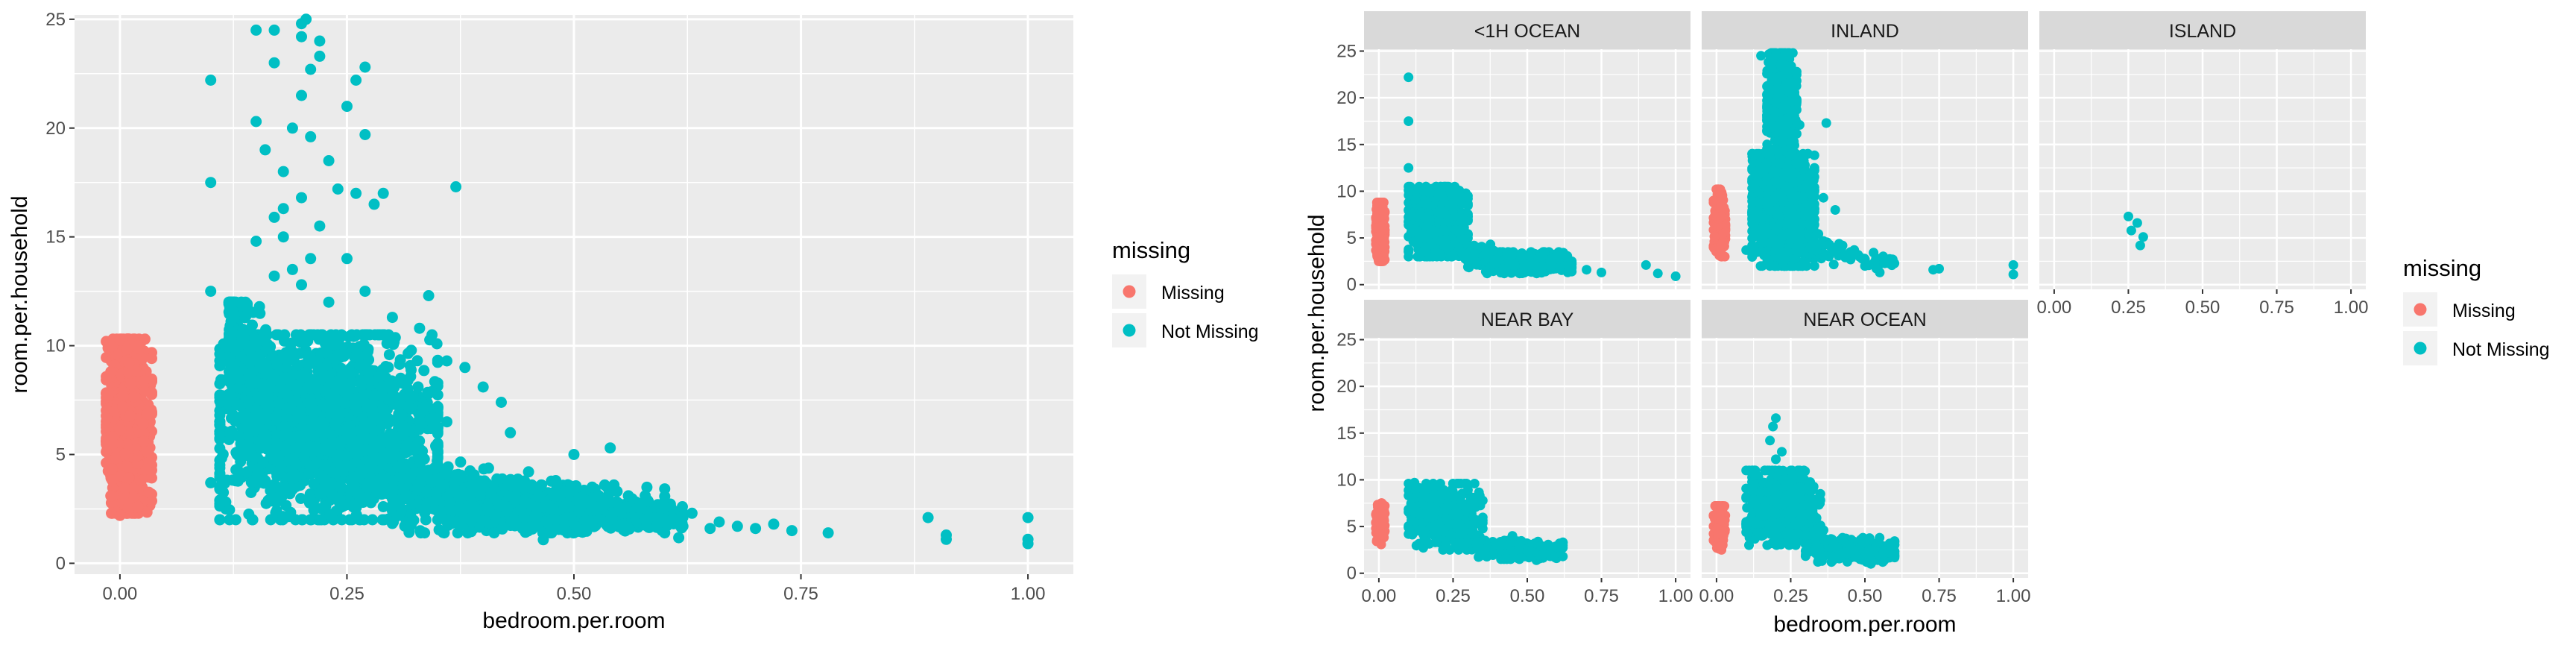  What do you see at coordinates (56, 20) in the screenshot?
I see `left-y-tick-label: 25` at bounding box center [56, 20].